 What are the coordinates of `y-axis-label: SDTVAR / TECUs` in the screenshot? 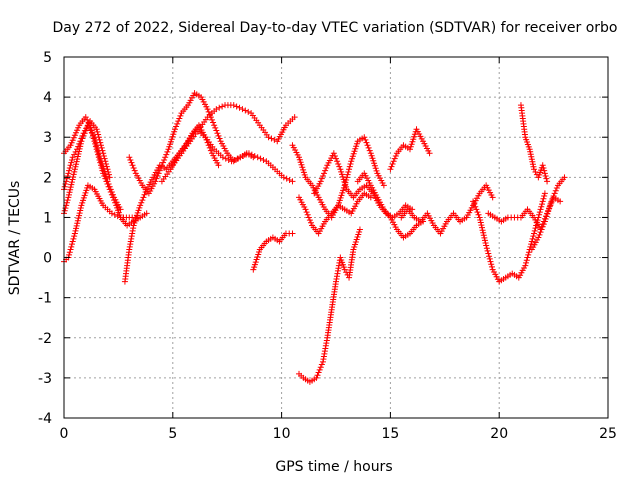 It's located at (15, 238).